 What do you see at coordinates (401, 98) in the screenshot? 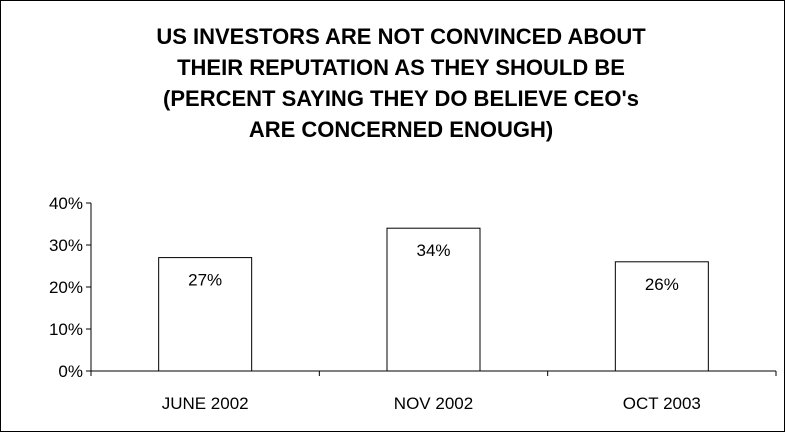
I see `chart-title-line-3: (PERCENT SAYING THEY DO BELIEVE CEO's` at bounding box center [401, 98].